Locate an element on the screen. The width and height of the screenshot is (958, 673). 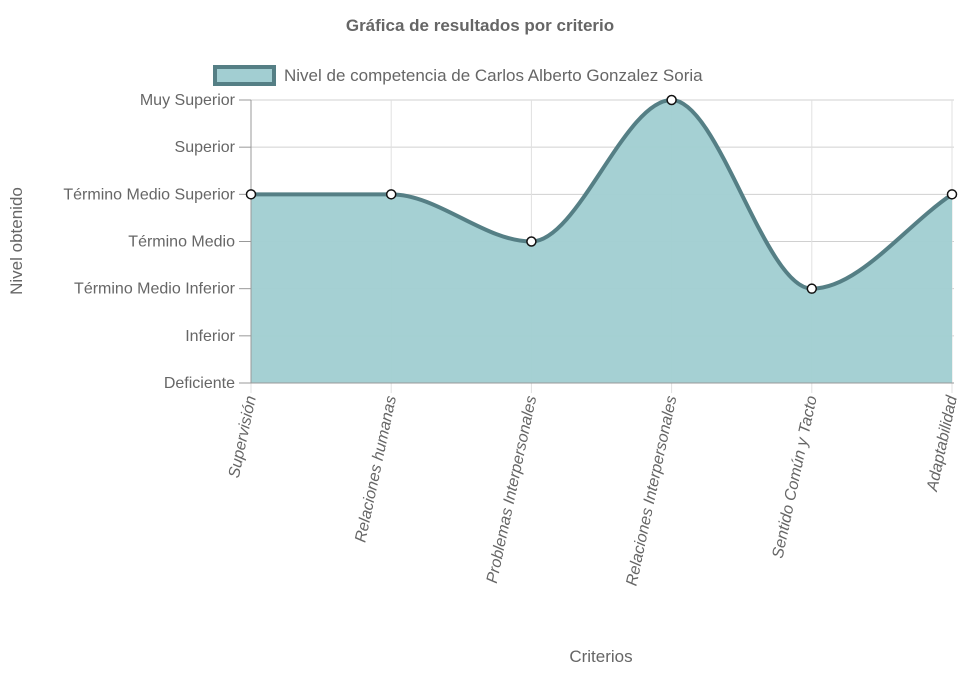
y-tick-label: Término Medio Inferior is located at coordinates (155, 289).